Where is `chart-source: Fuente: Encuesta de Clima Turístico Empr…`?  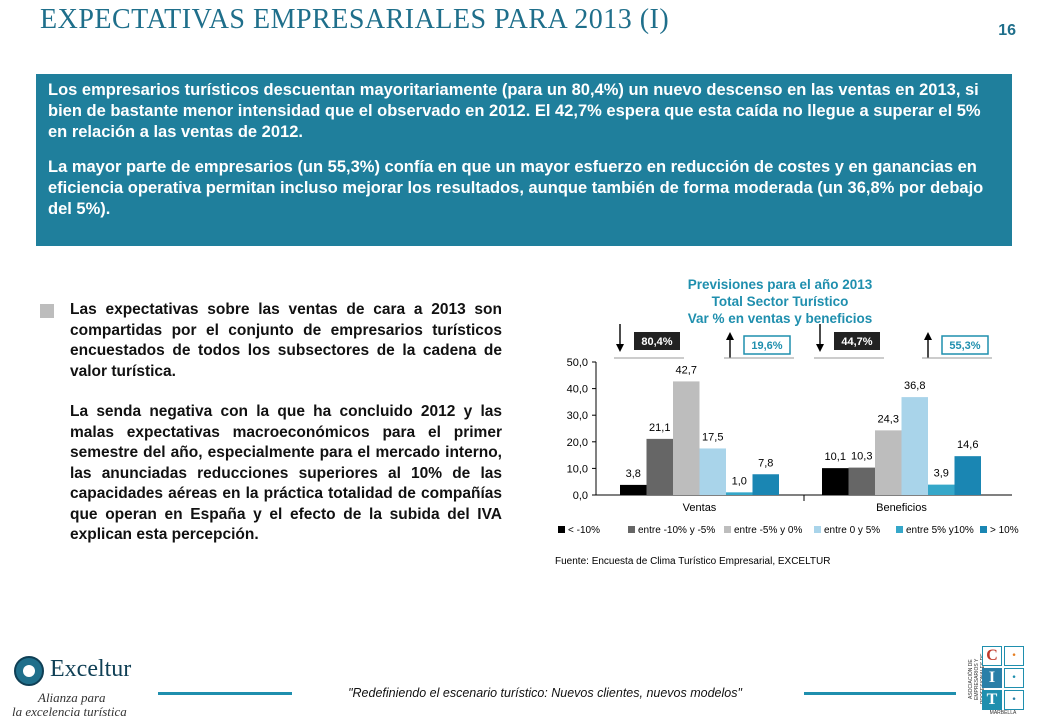 chart-source: Fuente: Encuesta de Clima Turístico Empr… is located at coordinates (693, 561).